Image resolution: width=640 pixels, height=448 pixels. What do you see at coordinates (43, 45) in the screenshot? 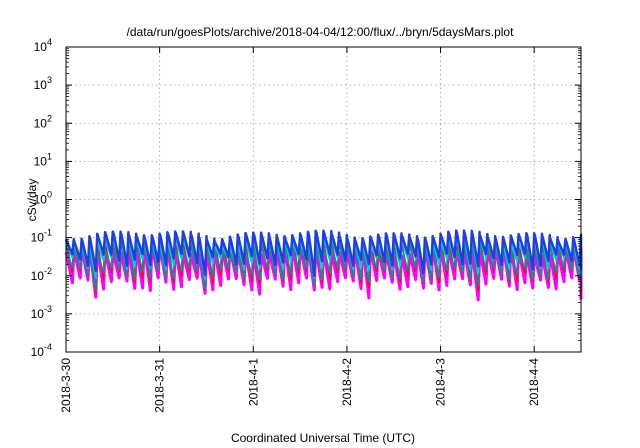
I see `y-tick-label: 10⁴` at bounding box center [43, 45].